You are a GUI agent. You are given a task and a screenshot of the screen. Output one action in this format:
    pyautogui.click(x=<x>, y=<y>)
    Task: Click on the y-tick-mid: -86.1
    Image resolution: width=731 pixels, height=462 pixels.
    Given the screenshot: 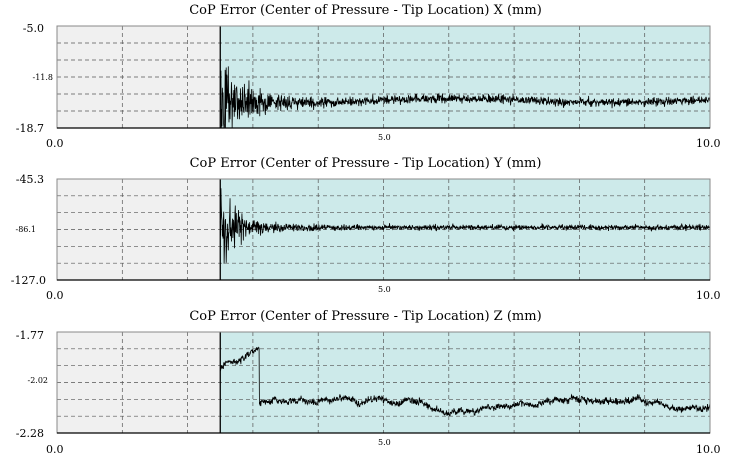 What is the action you would take?
    pyautogui.click(x=25, y=229)
    